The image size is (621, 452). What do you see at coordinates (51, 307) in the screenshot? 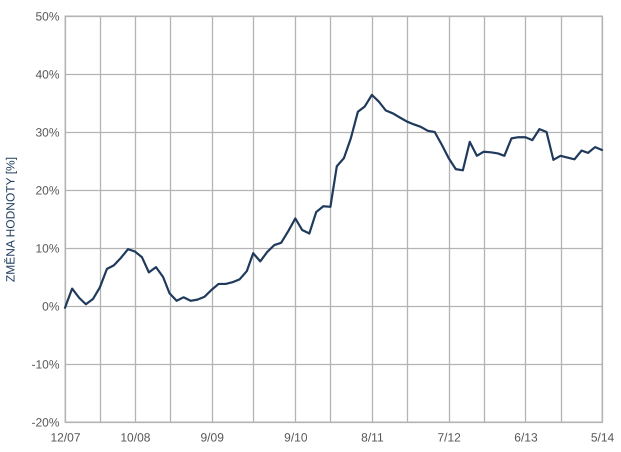
I see `y-tick-label: 0%` at bounding box center [51, 307].